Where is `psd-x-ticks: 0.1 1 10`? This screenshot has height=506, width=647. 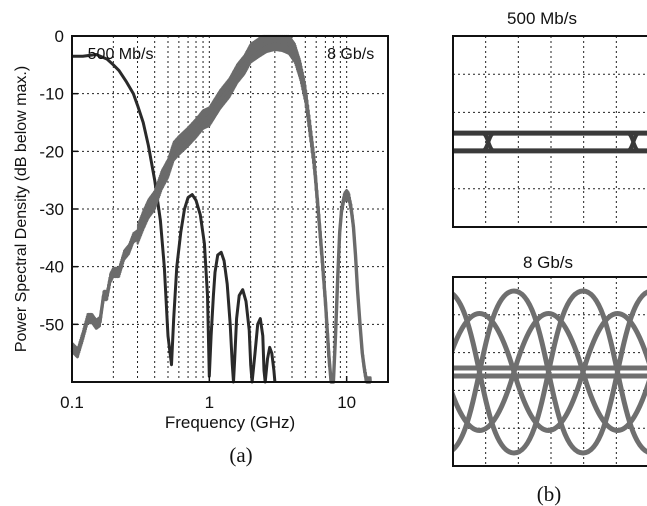 psd-x-ticks: 0.1 1 10 is located at coordinates (208, 394).